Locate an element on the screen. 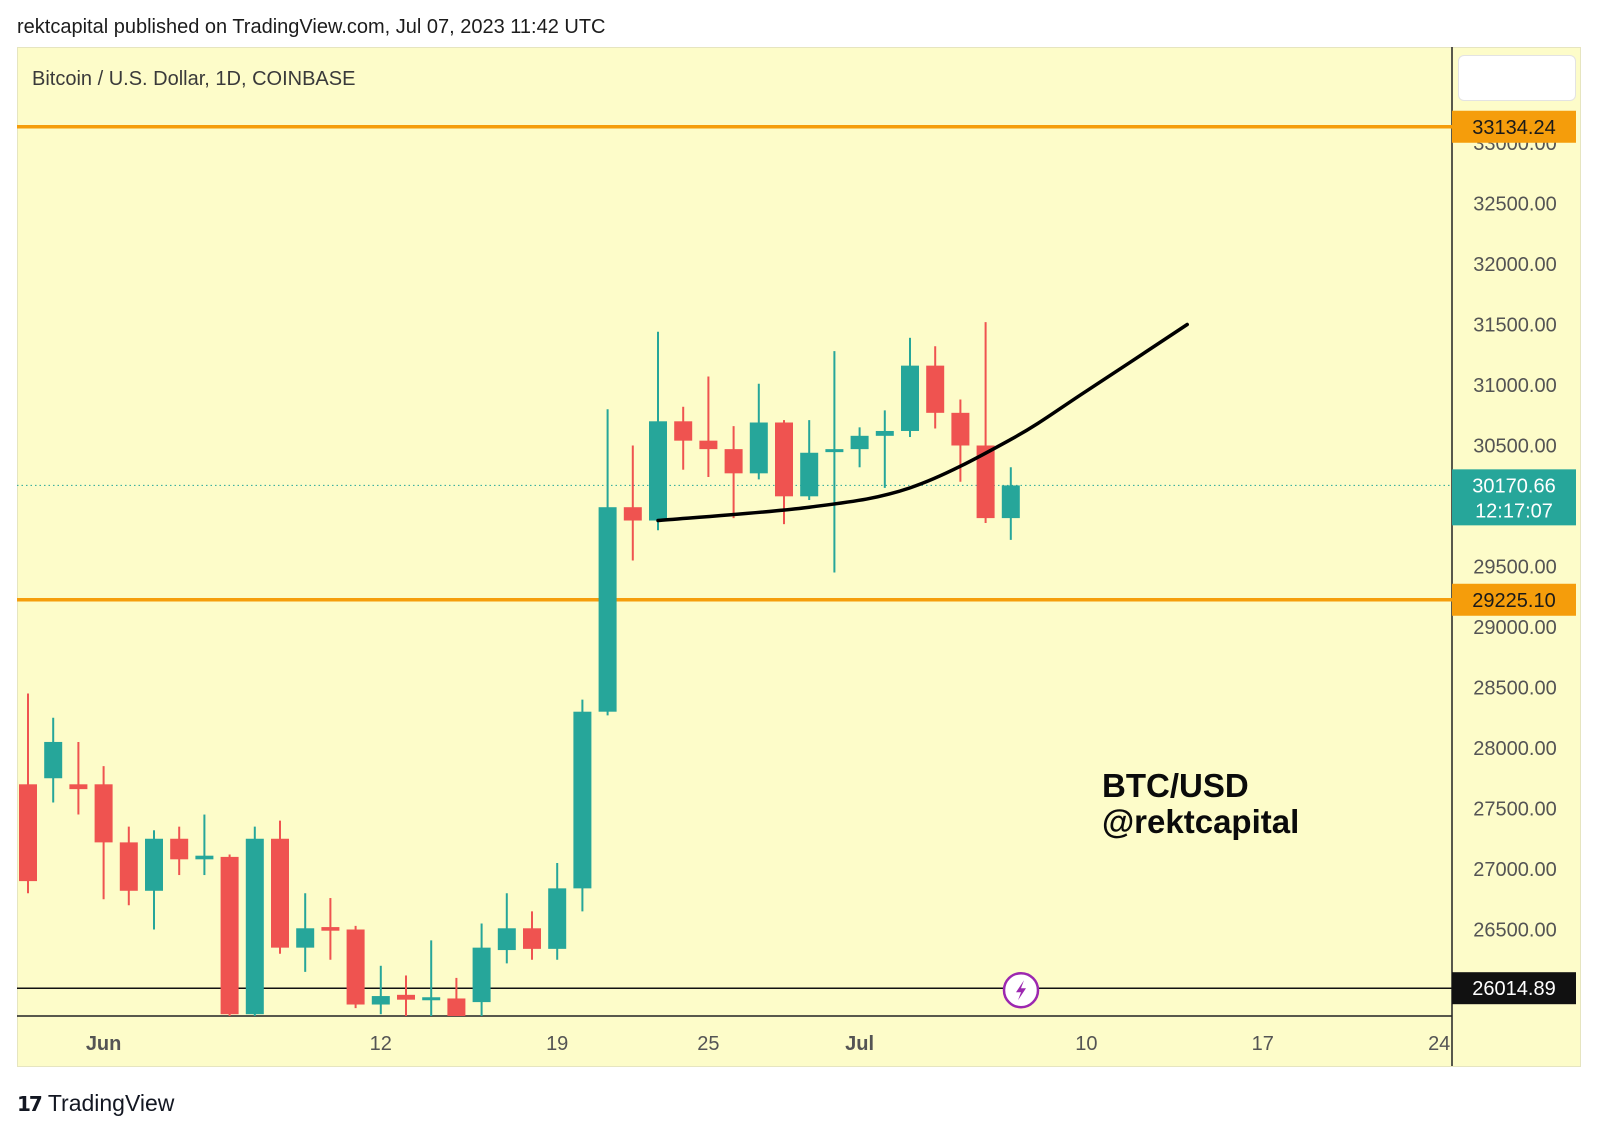  x-tick-label: Jun is located at coordinates (104, 1044).